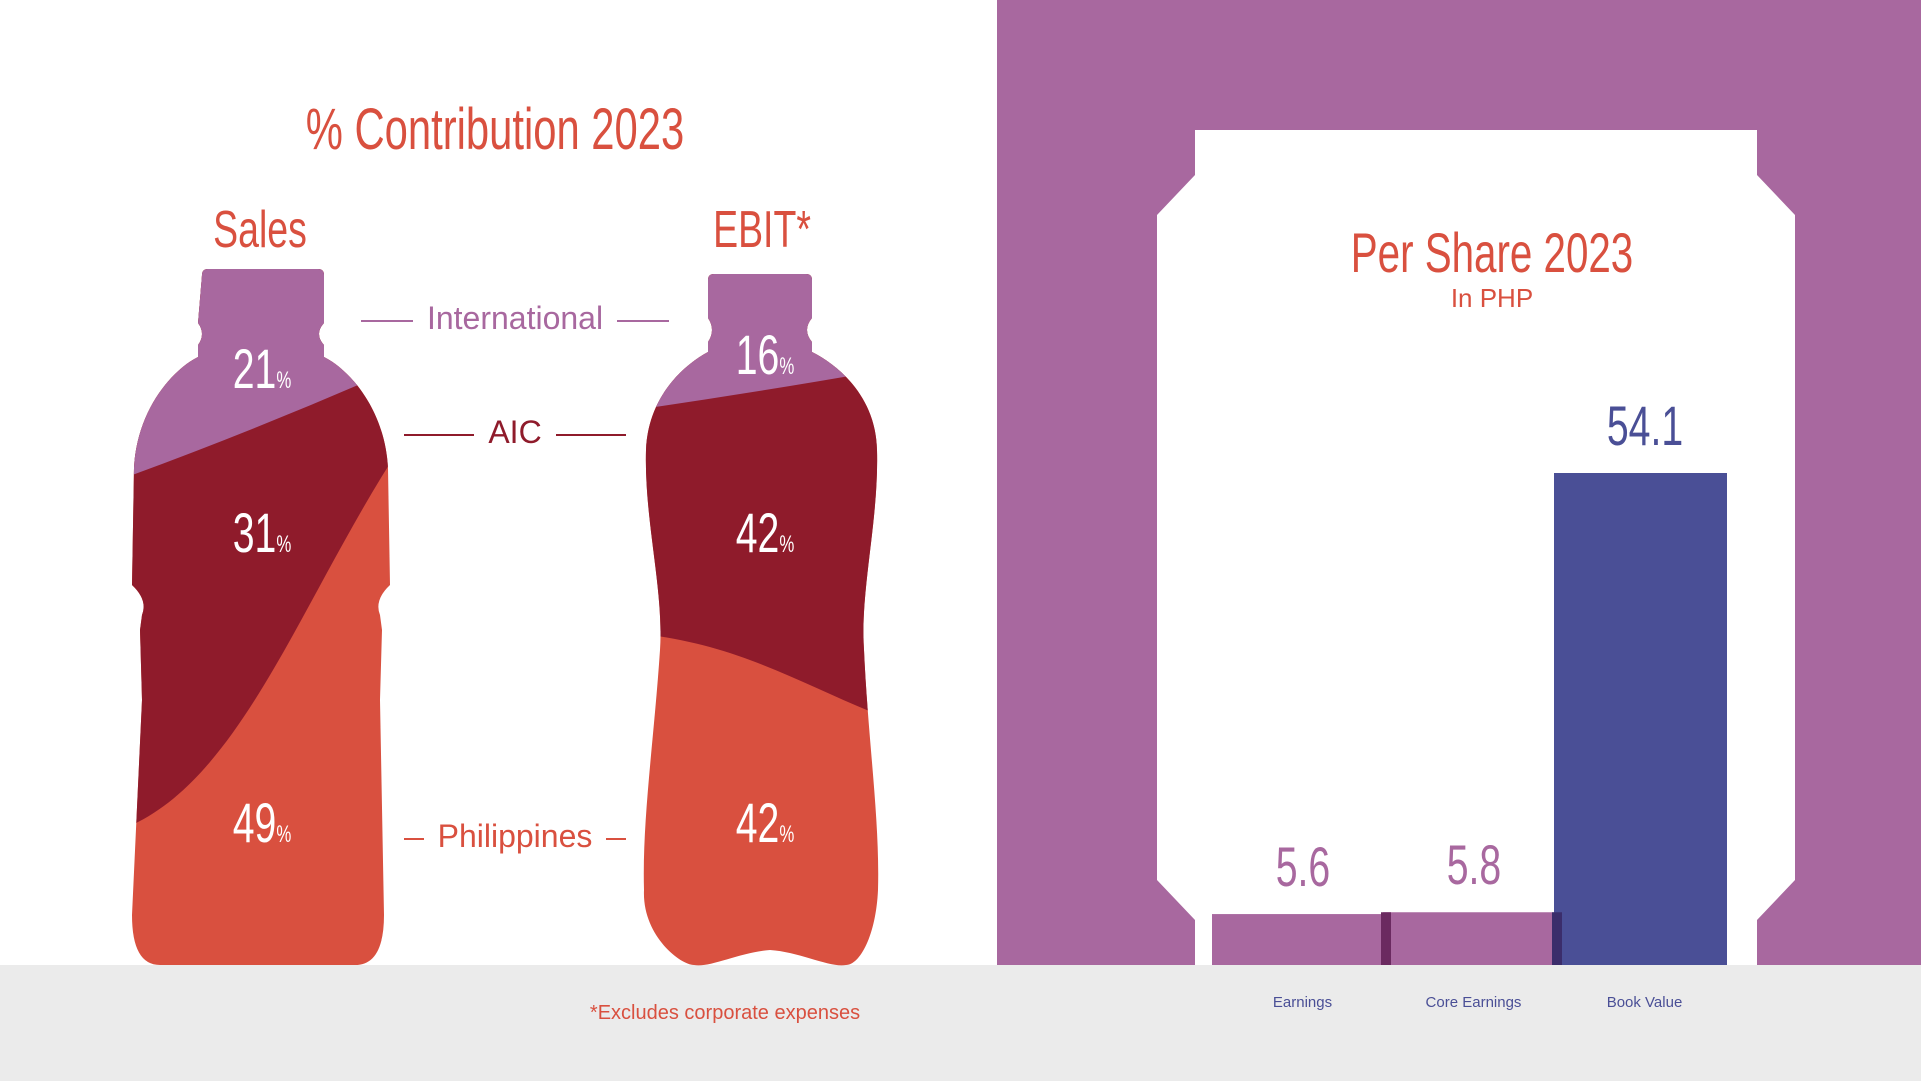 This screenshot has height=1081, width=1921. Describe the element at coordinates (262, 368) in the screenshot. I see `sales-international-pct: 21%` at that location.